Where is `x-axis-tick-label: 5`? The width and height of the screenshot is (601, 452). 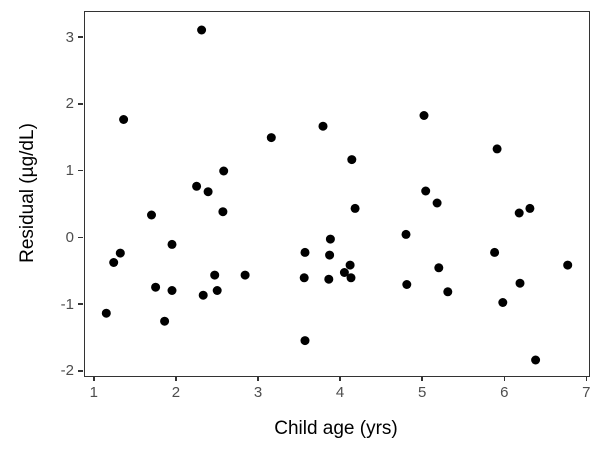 x-axis-tick-label: 5 is located at coordinates (422, 392).